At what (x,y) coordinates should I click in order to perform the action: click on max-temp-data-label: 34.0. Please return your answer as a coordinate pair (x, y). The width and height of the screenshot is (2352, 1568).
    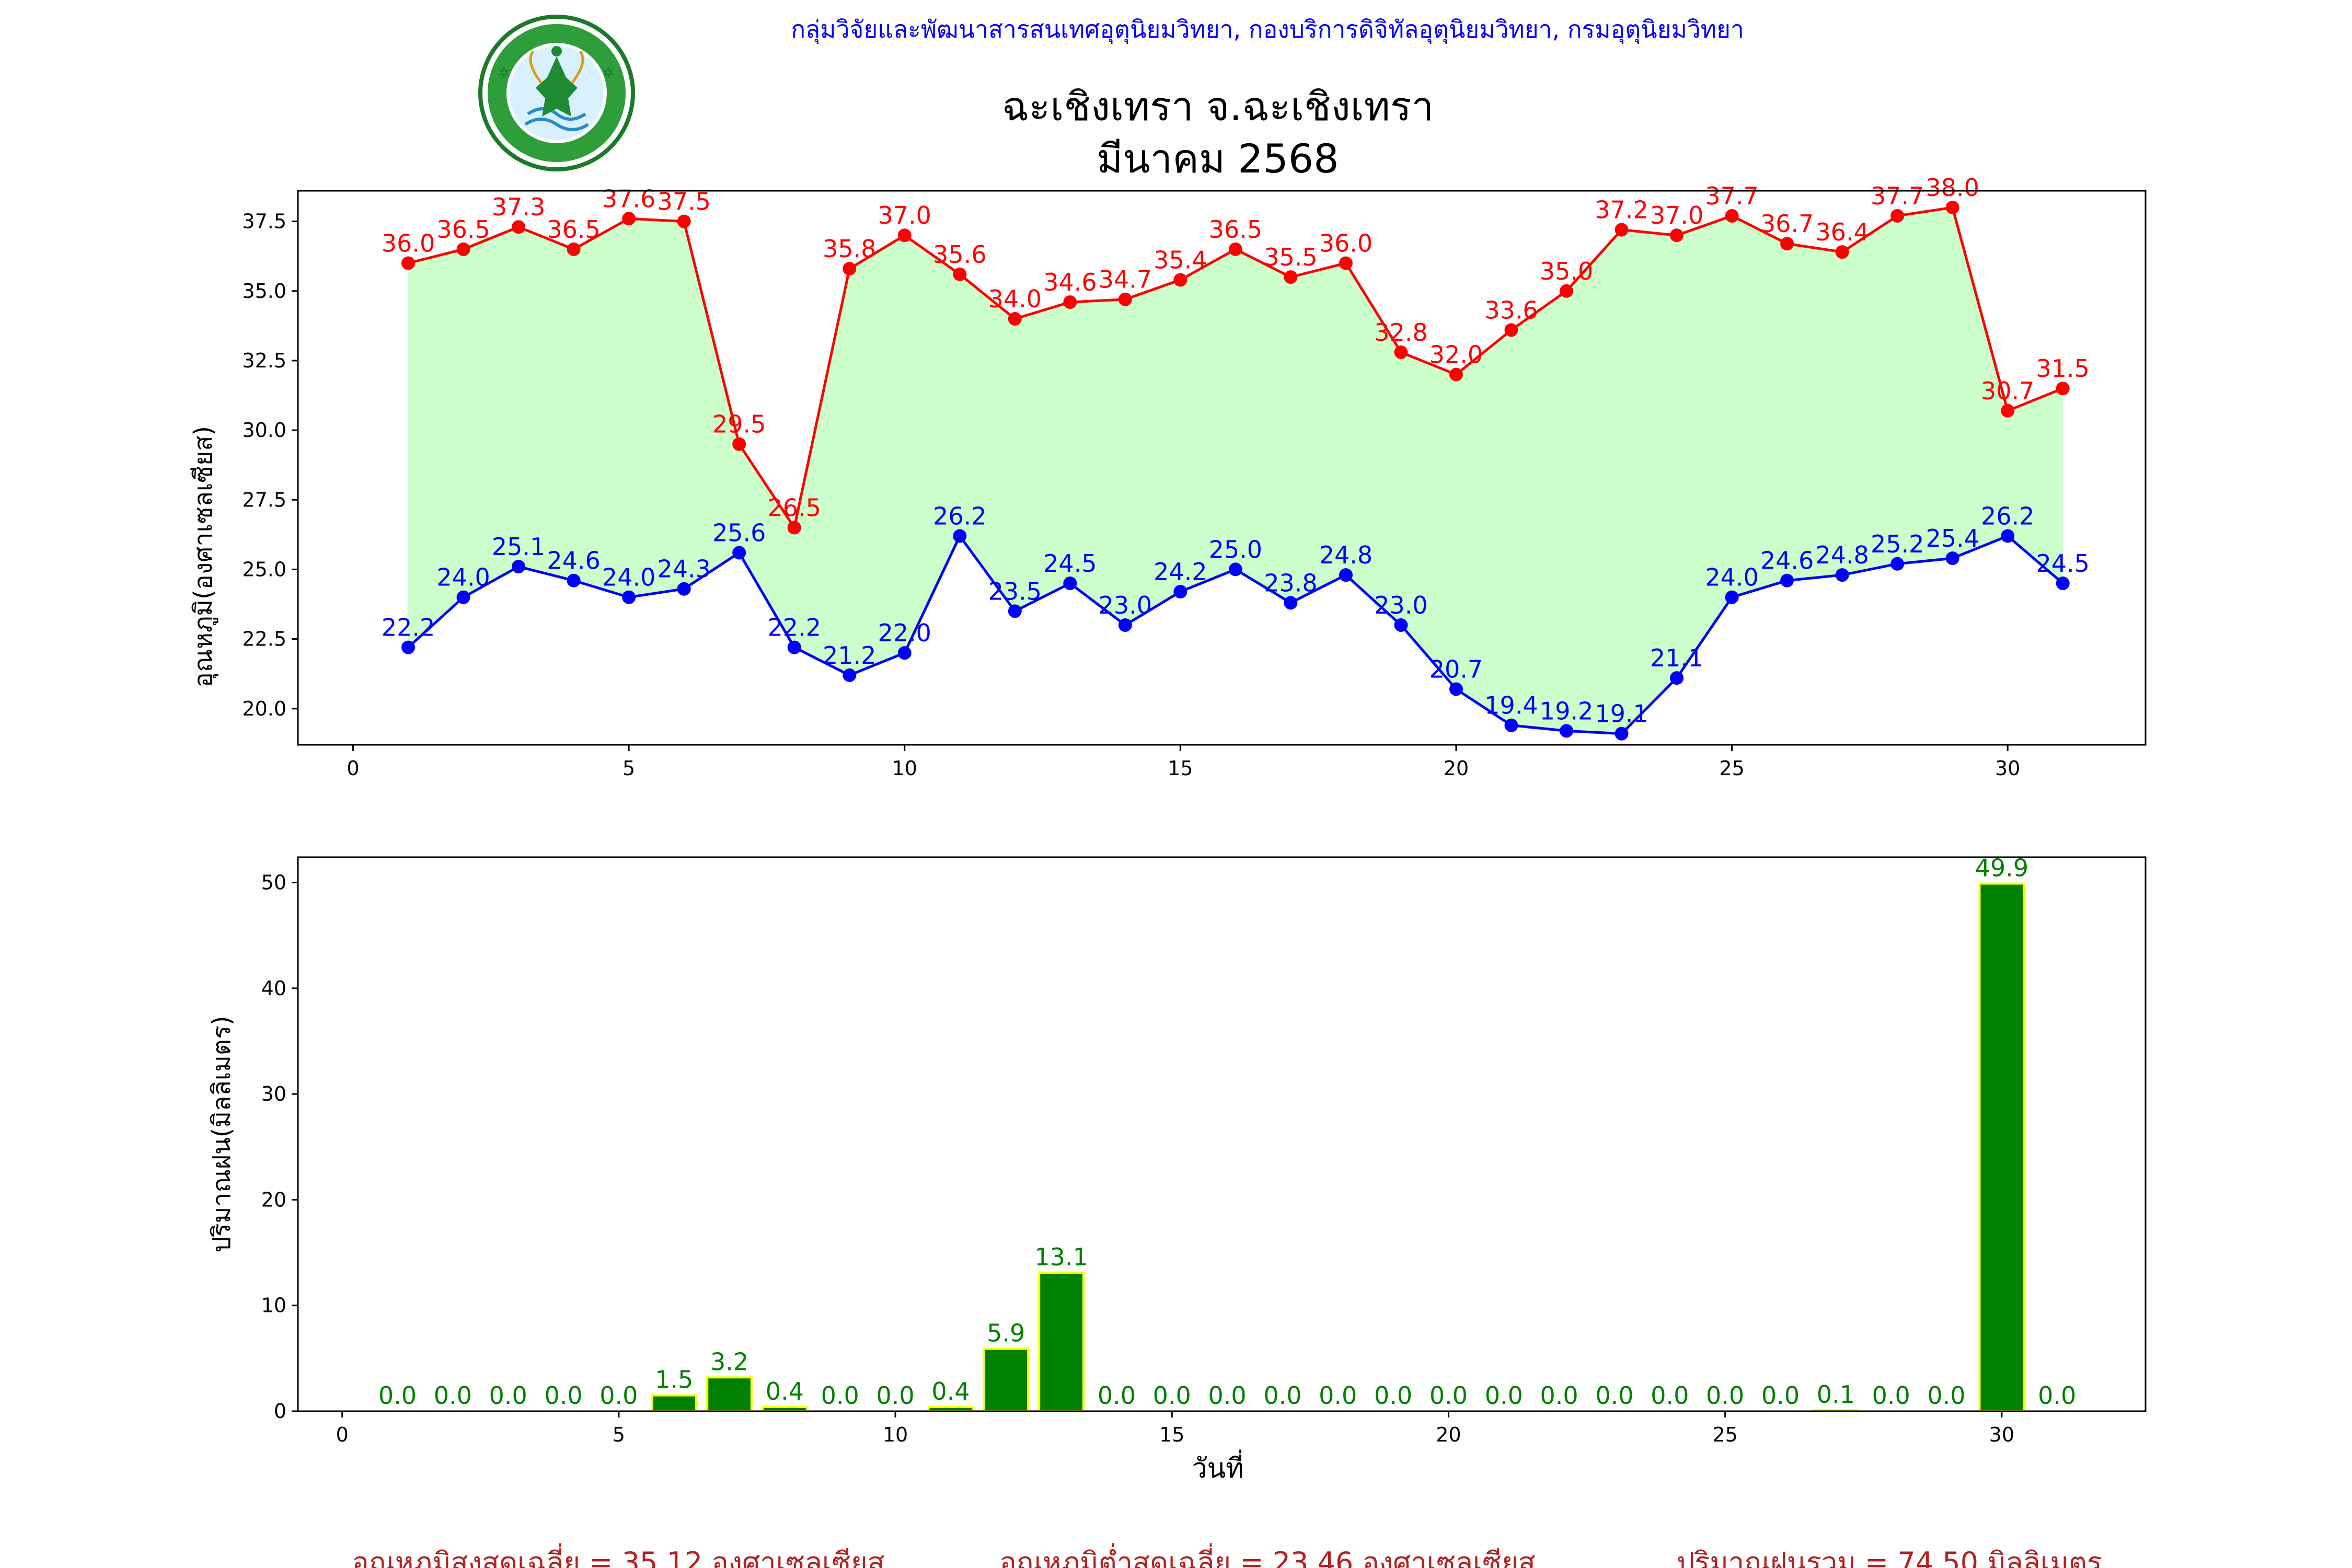
    Looking at the image, I should click on (1015, 299).